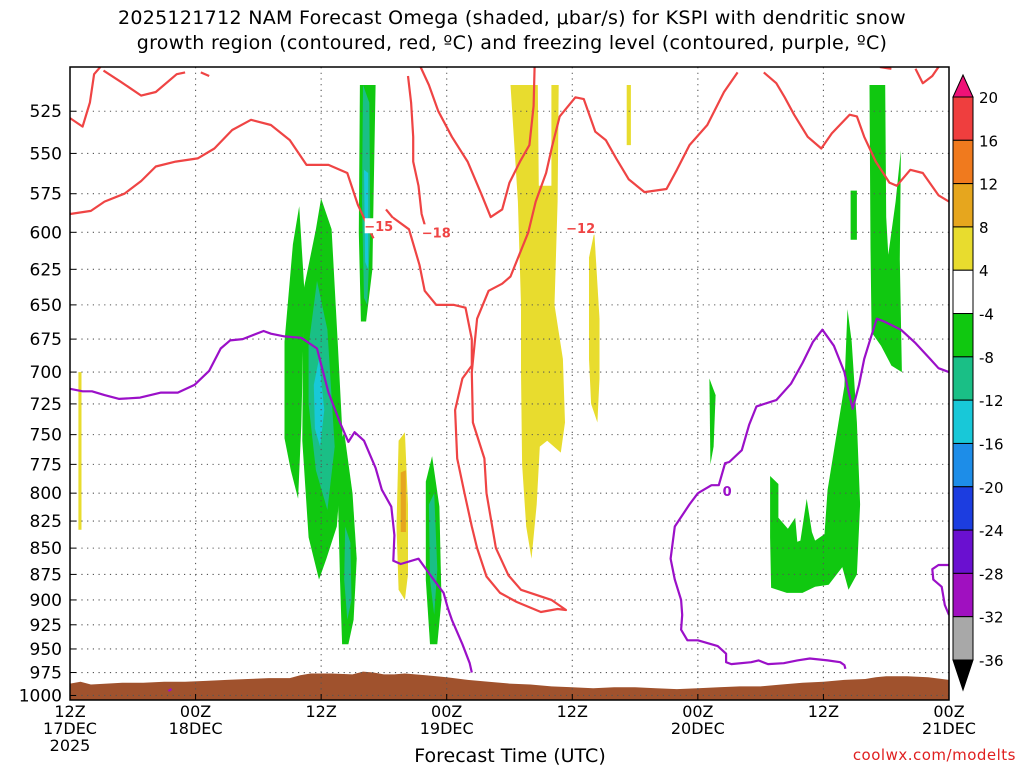  What do you see at coordinates (46, 373) in the screenshot?
I see `y-tick-label: 700` at bounding box center [46, 373].